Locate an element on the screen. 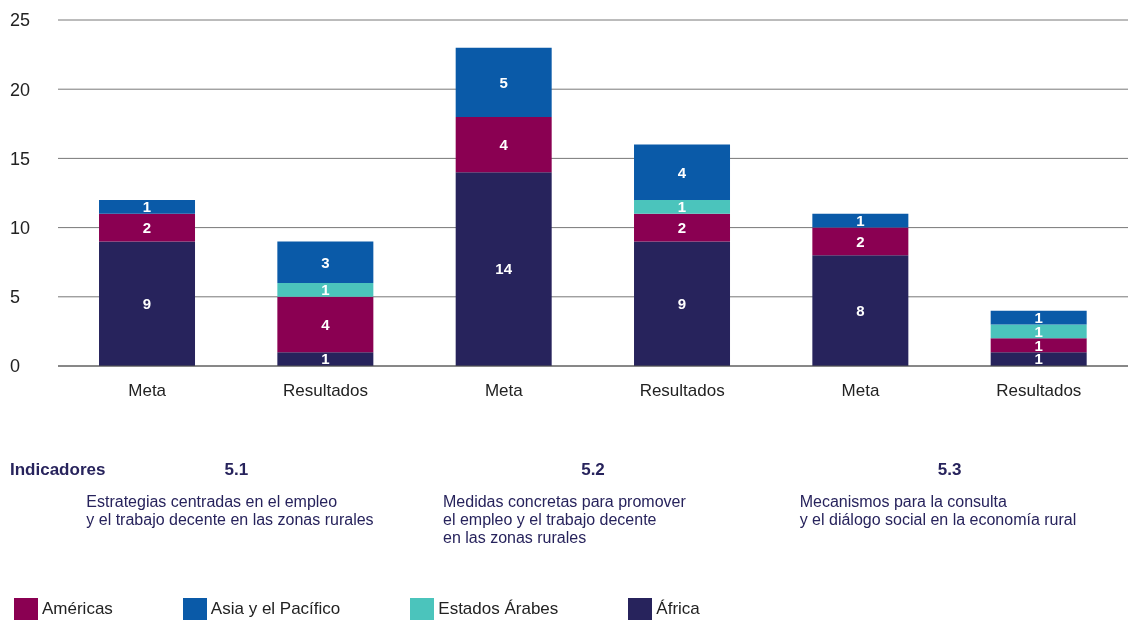 The height and width of the screenshot is (620, 1138). y-tick-label: 0 is located at coordinates (15, 366).